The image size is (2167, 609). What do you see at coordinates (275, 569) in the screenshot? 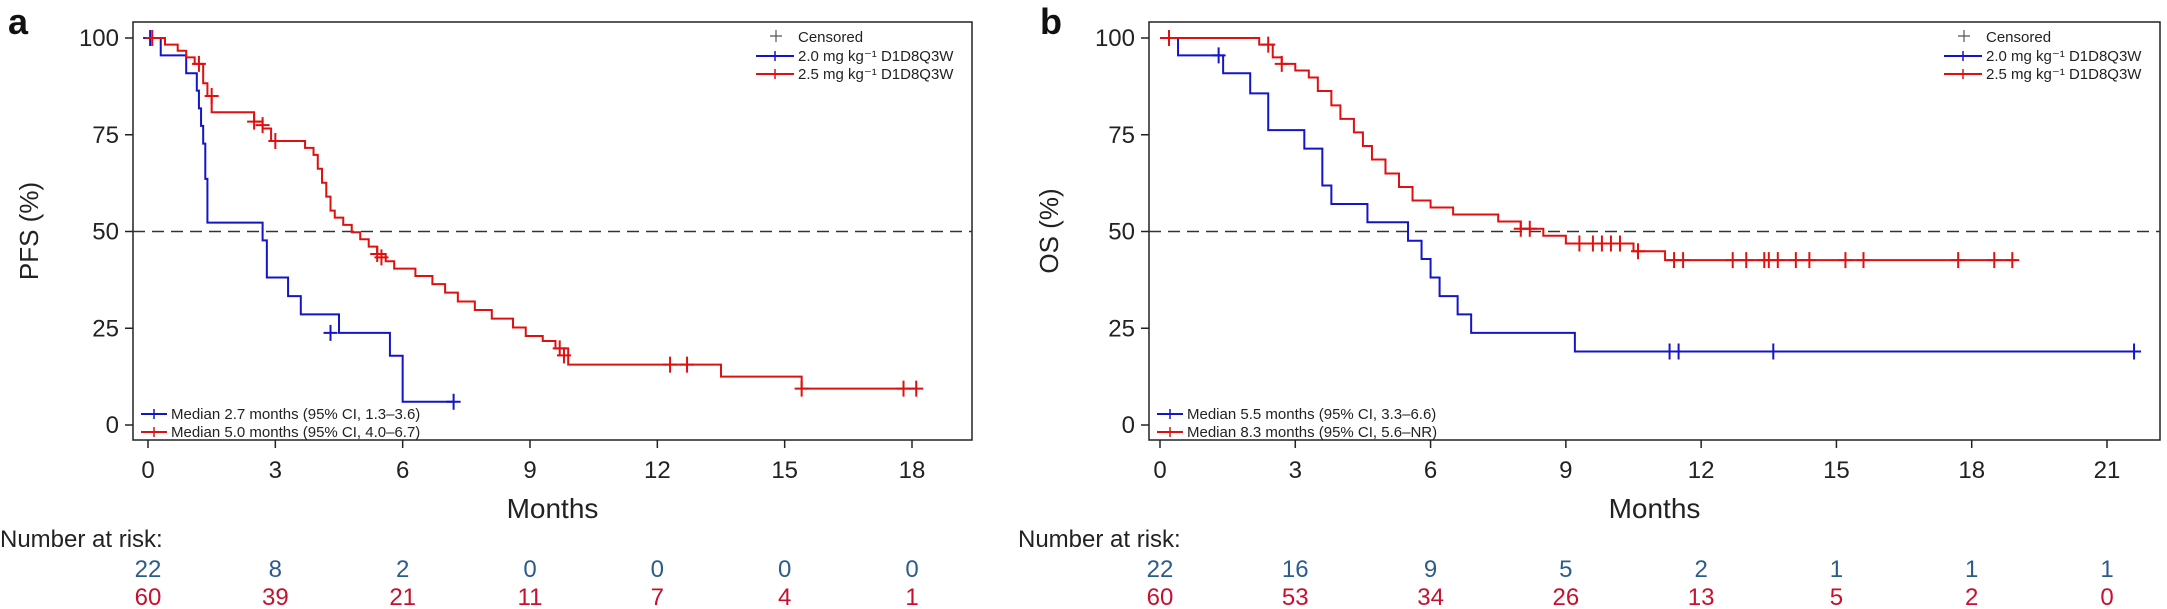
I see `risk-count: 8` at bounding box center [275, 569].